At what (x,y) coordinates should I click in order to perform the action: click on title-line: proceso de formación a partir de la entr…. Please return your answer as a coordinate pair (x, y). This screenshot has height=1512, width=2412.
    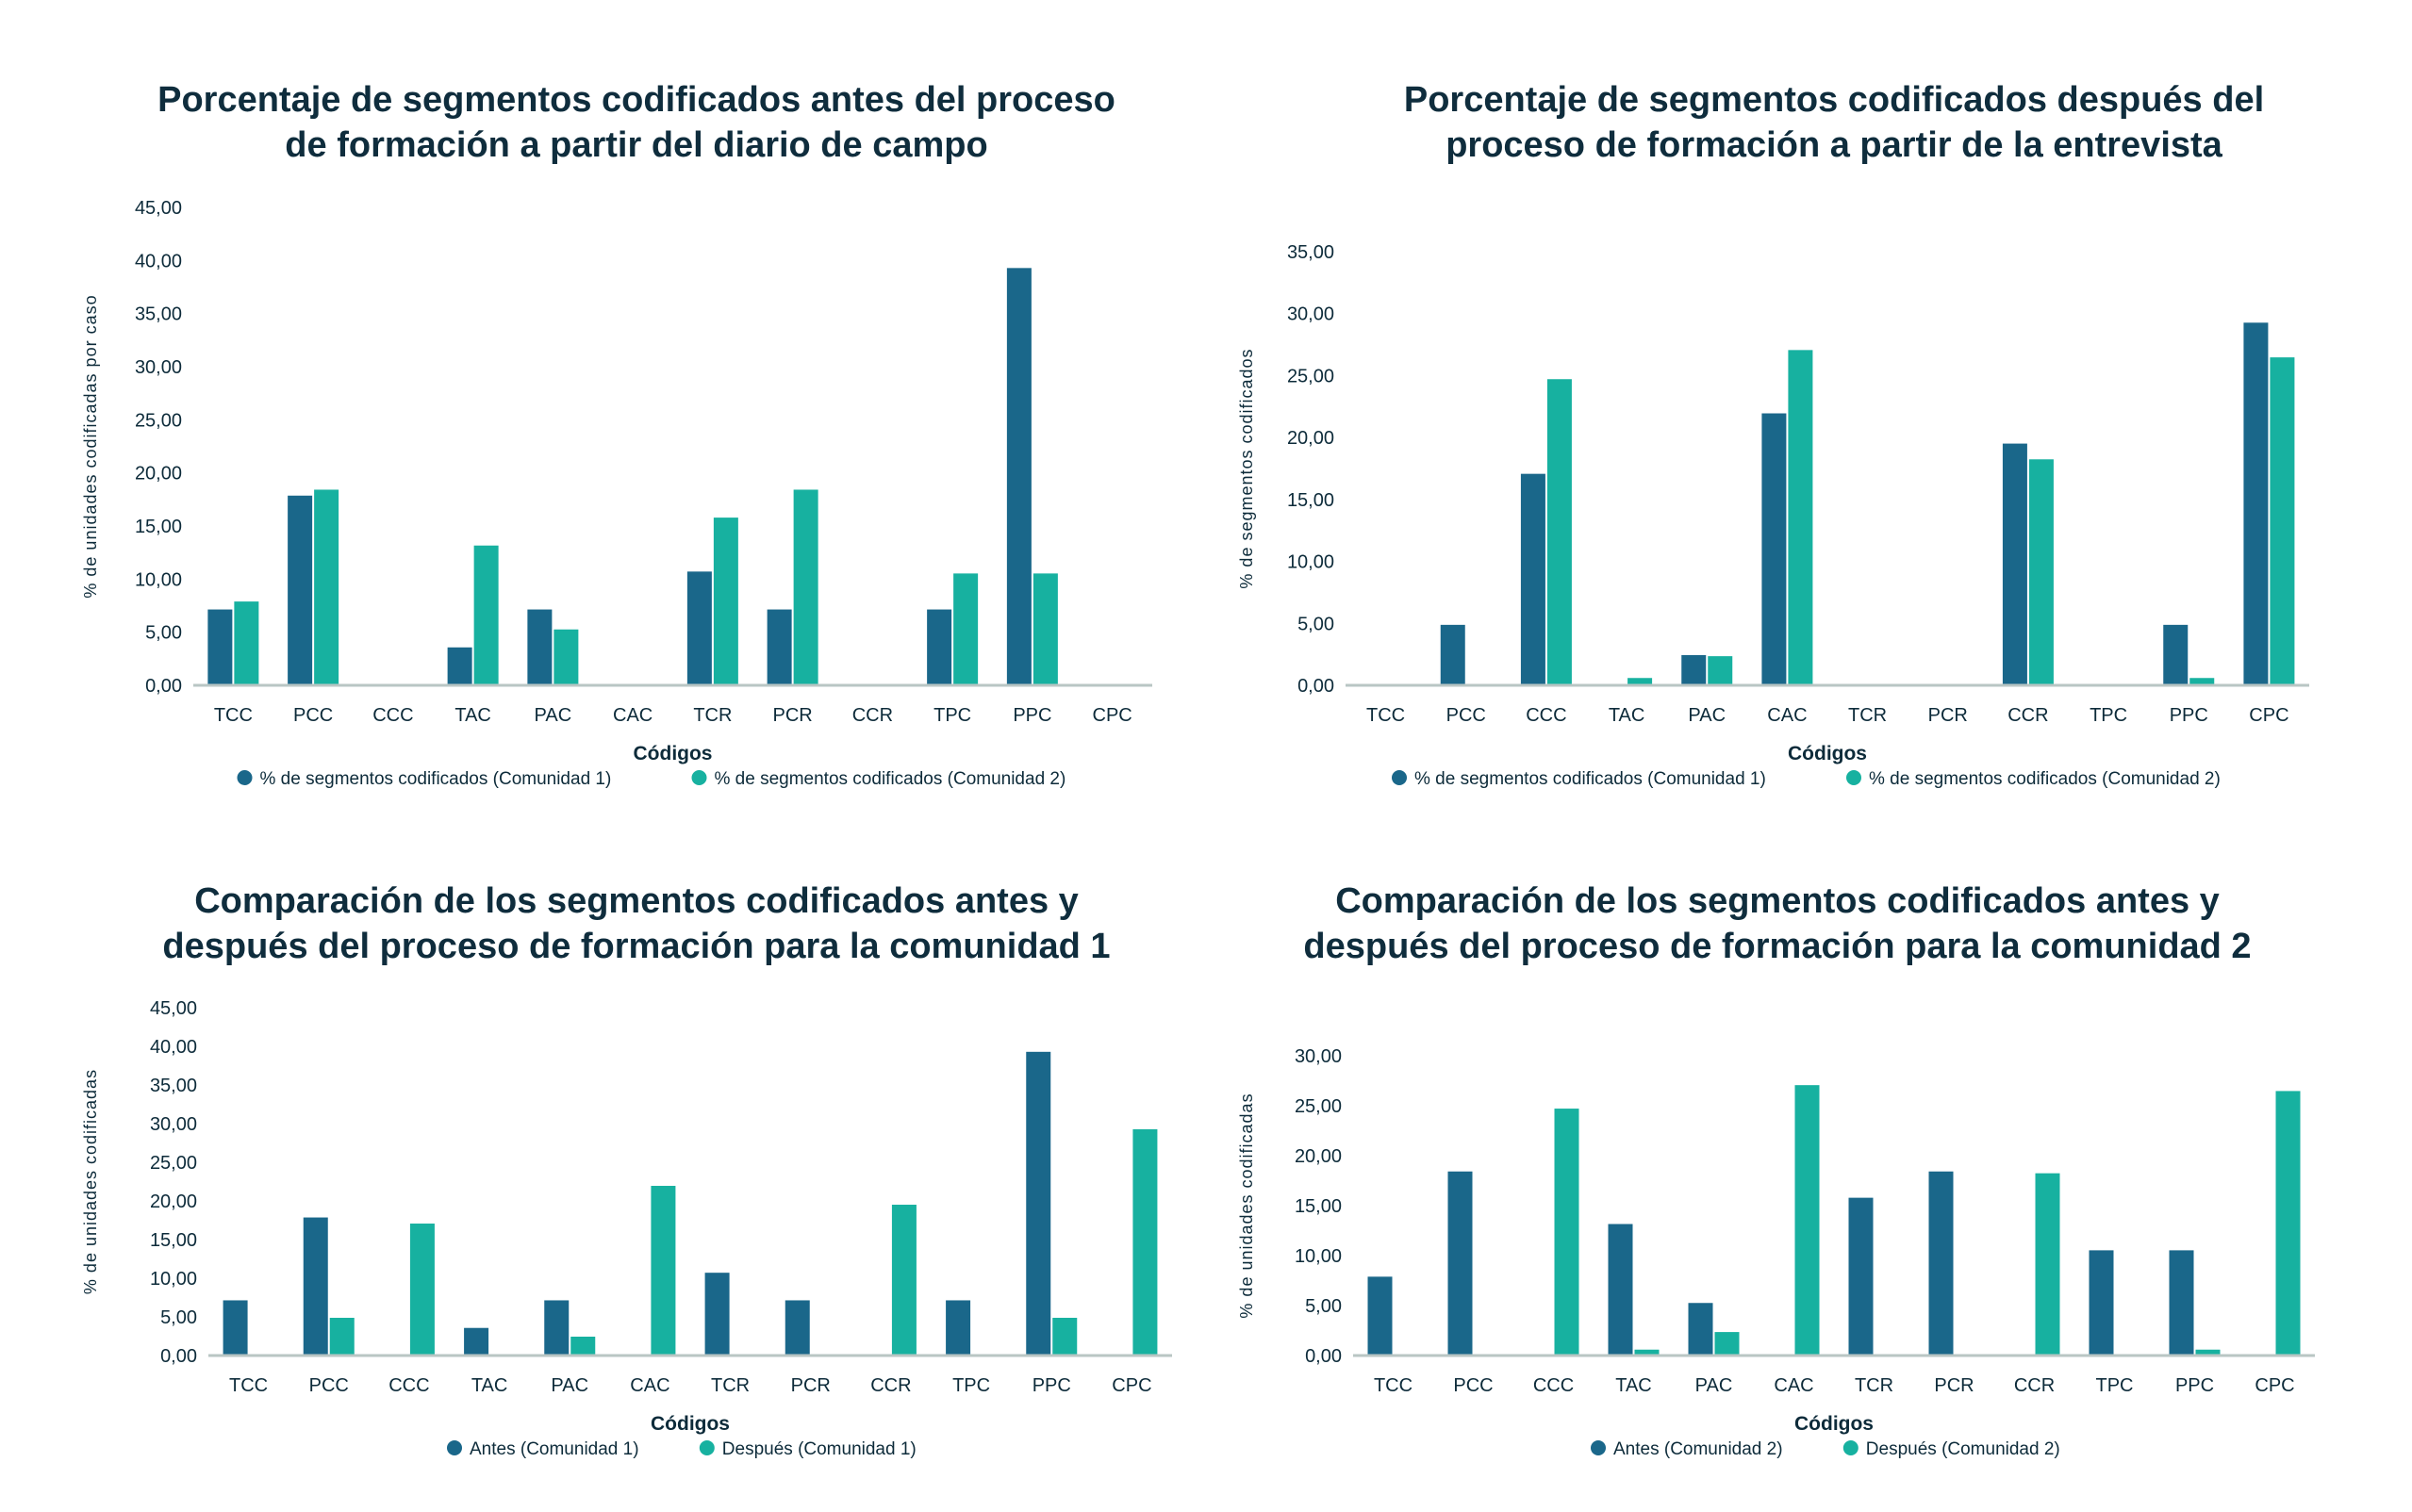
    Looking at the image, I should click on (1834, 145).